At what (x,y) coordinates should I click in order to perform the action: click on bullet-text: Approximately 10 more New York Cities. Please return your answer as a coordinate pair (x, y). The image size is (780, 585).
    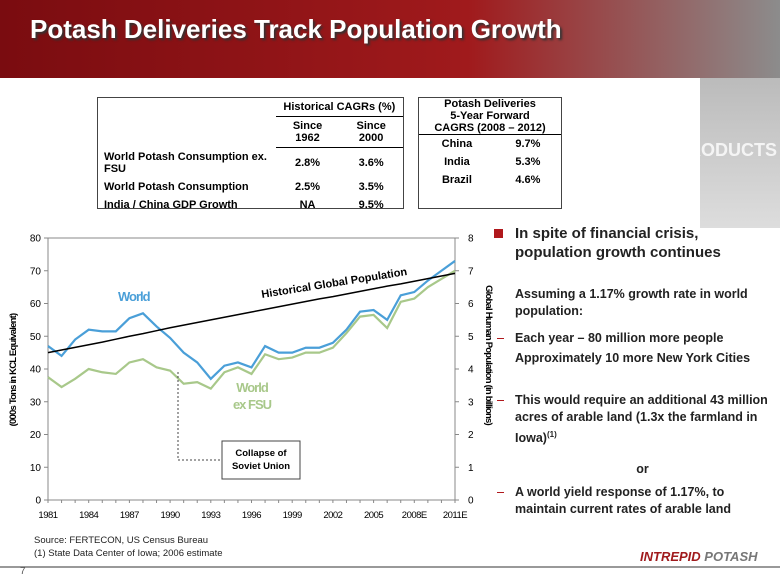
    Looking at the image, I should click on (633, 358).